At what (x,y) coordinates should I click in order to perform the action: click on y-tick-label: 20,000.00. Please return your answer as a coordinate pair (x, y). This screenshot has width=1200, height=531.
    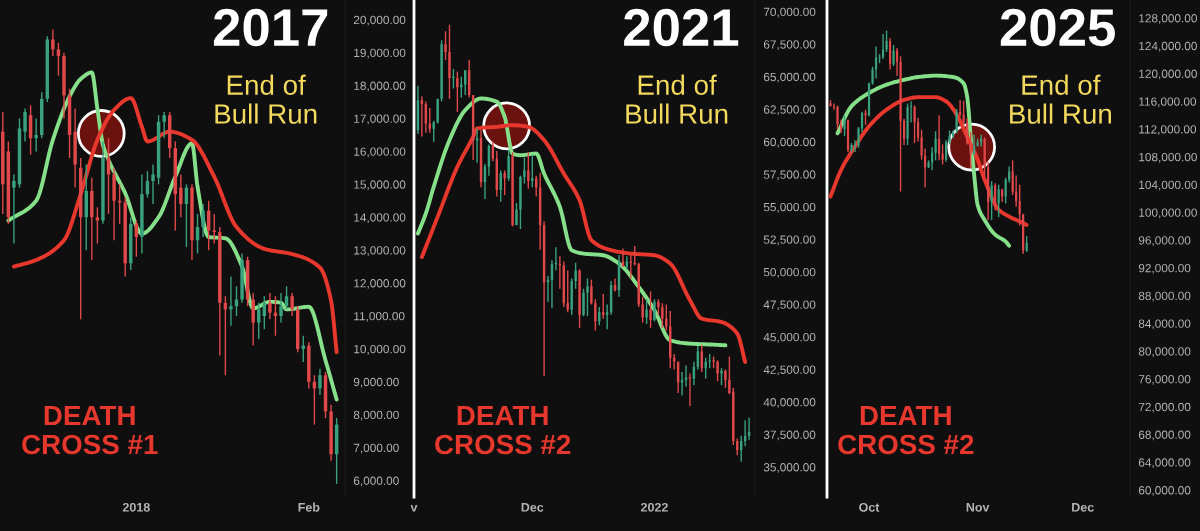
    Looking at the image, I should click on (379, 20).